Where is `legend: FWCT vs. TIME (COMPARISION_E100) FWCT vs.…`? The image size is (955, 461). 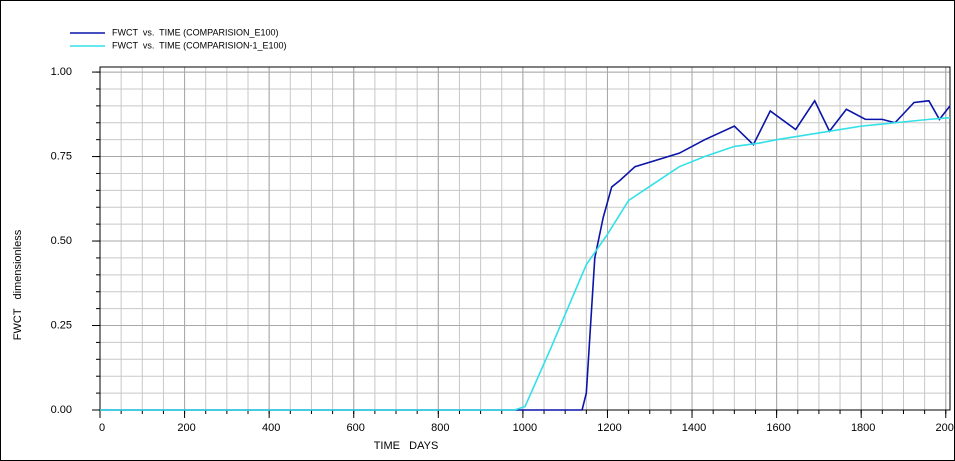
legend: FWCT vs. TIME (COMPARISION_E100) FWCT vs.… is located at coordinates (178, 38).